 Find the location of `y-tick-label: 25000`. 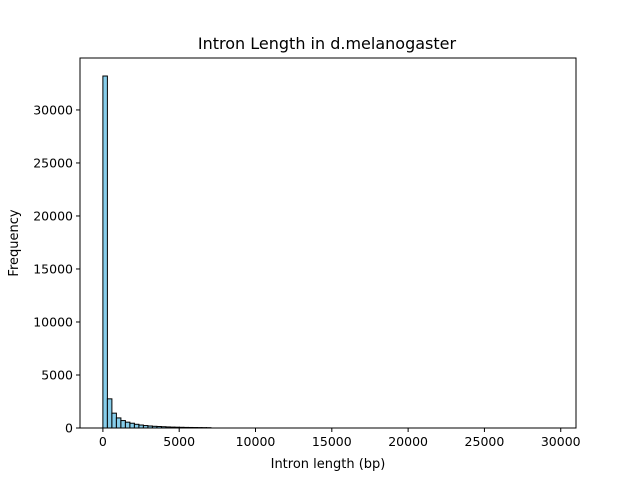

y-tick-label: 25000 is located at coordinates (53, 162).